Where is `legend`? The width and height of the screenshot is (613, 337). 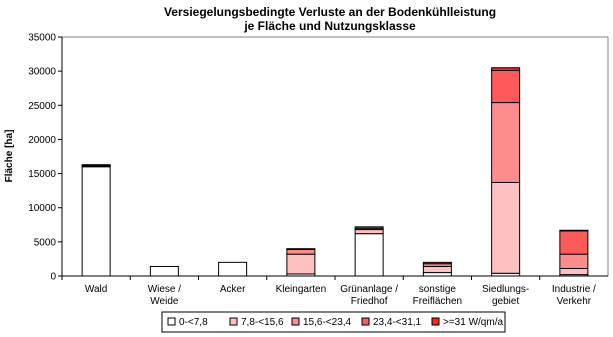
legend is located at coordinates (333, 322).